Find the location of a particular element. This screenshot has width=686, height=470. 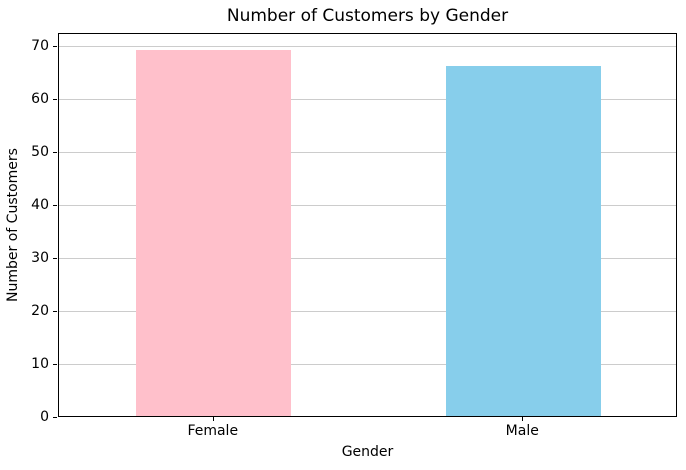

y-tick-label: 50 is located at coordinates (40, 151).